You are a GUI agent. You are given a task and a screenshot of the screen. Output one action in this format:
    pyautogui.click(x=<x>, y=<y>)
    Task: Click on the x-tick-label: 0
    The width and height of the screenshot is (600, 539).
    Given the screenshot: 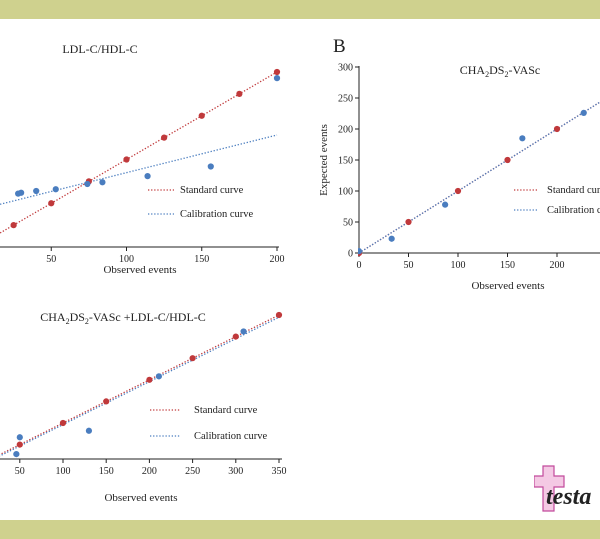 What is the action you would take?
    pyautogui.click(x=359, y=265)
    